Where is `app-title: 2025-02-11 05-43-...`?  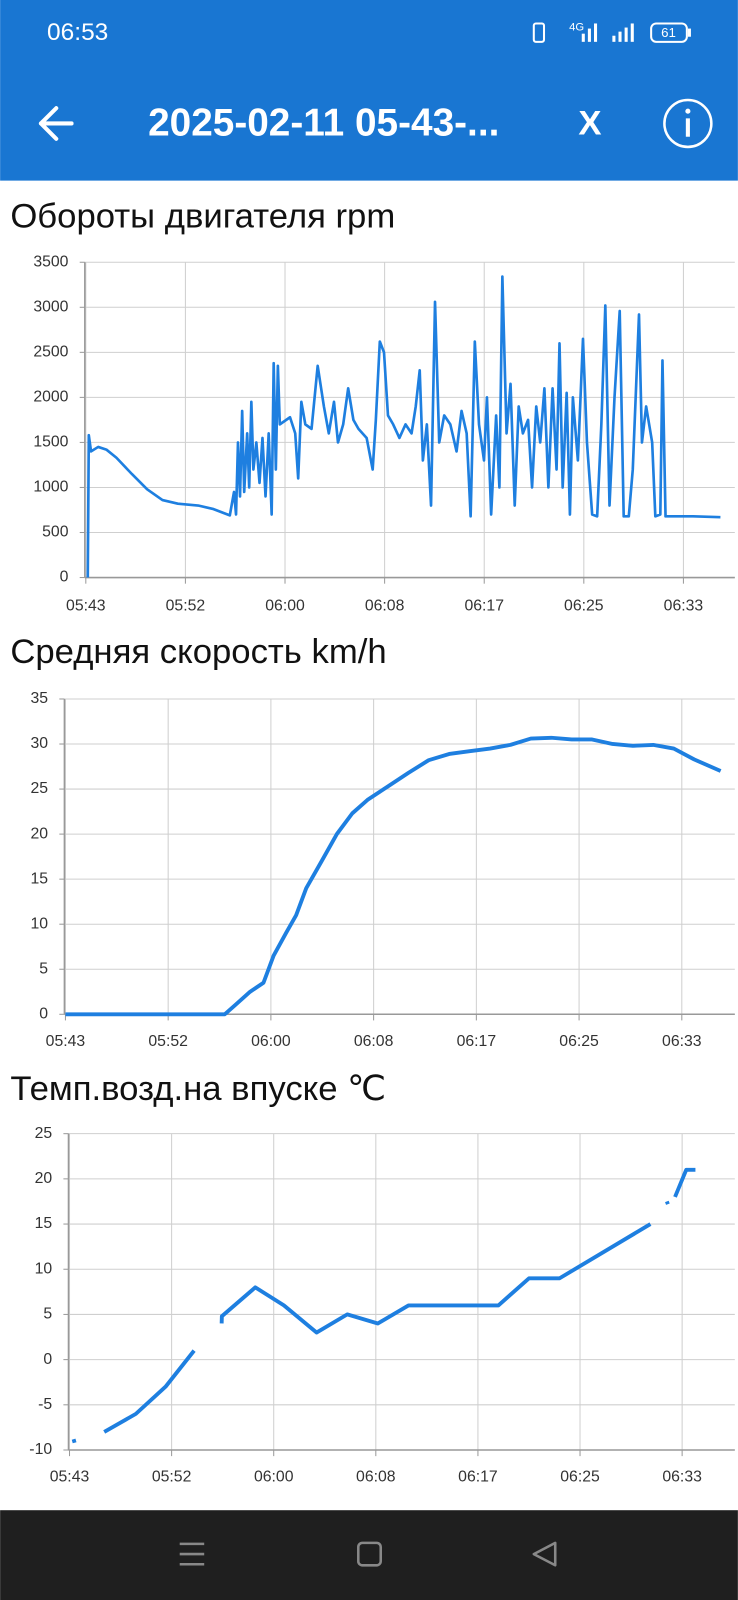
app-title: 2025-02-11 05-43-... is located at coordinates (323, 123).